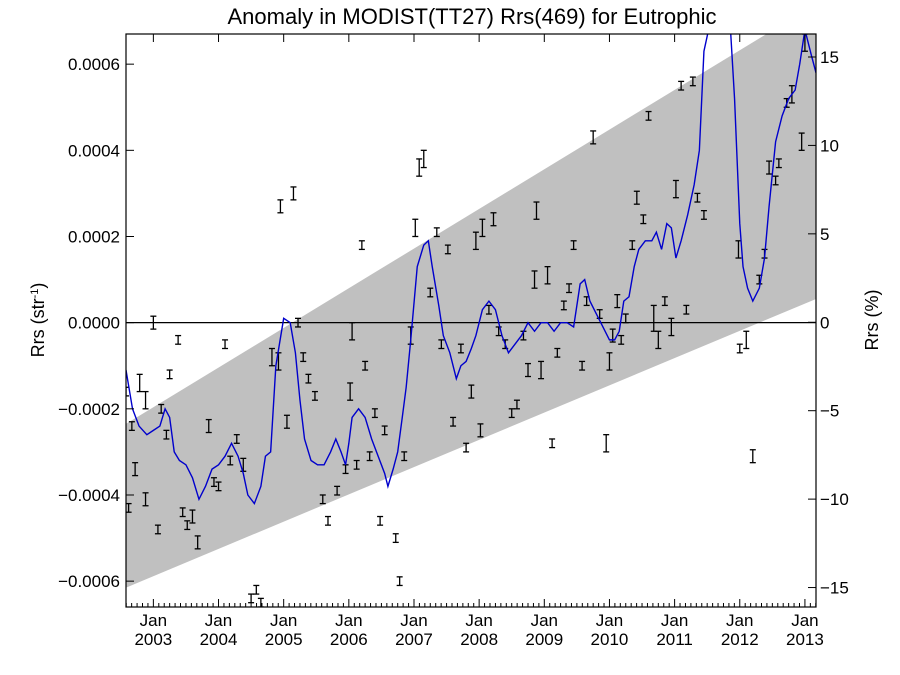  Describe the element at coordinates (284, 639) in the screenshot. I see `x-tick-year-label: 2005` at that location.